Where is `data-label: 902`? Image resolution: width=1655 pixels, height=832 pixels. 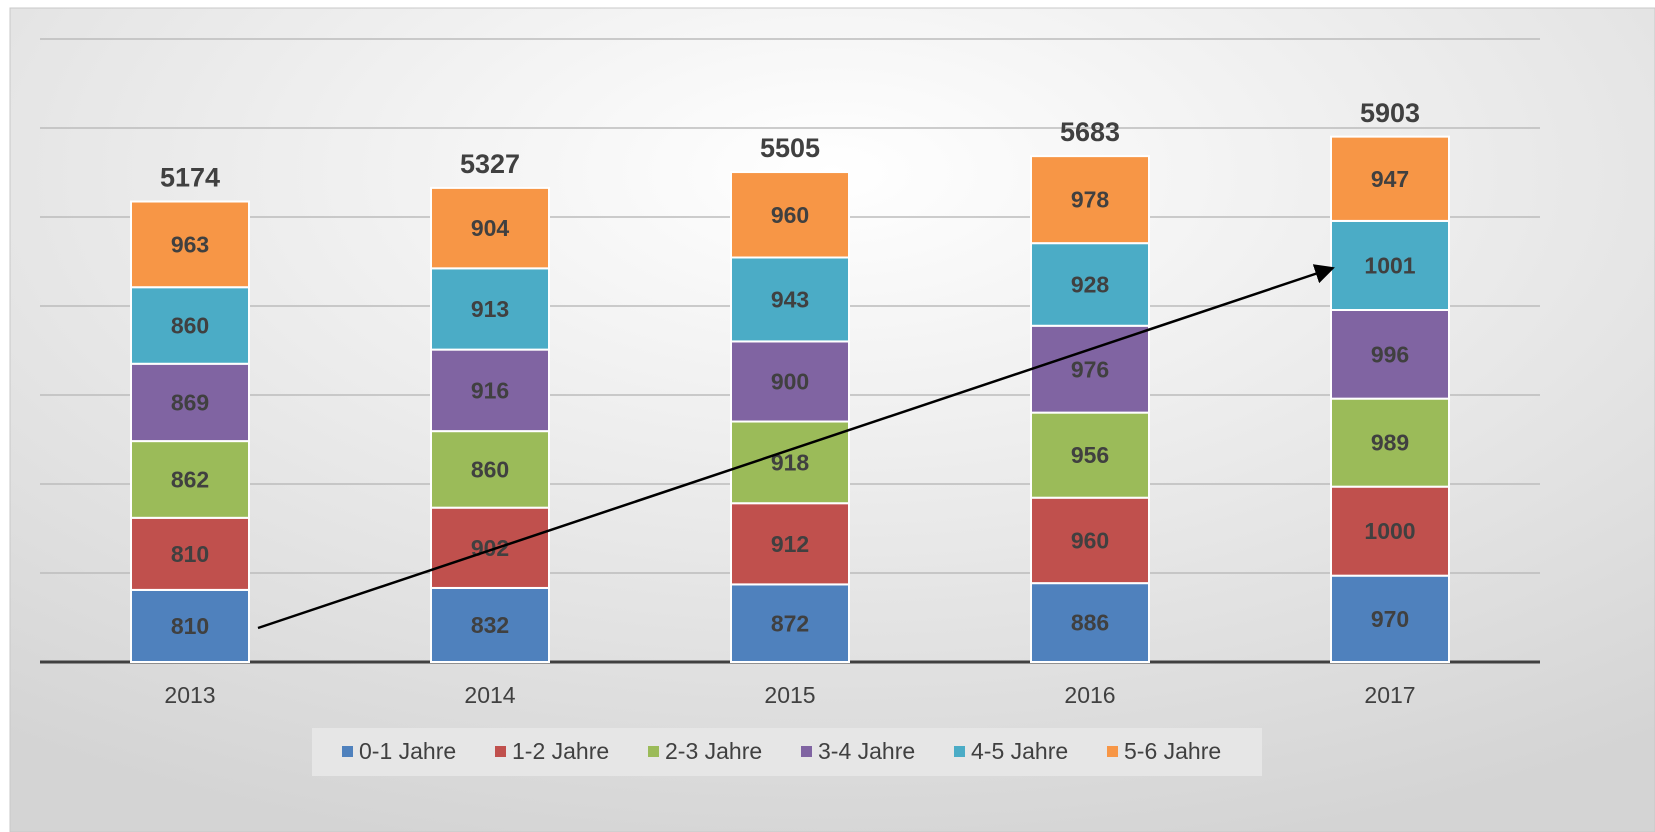
data-label: 902 is located at coordinates (490, 548).